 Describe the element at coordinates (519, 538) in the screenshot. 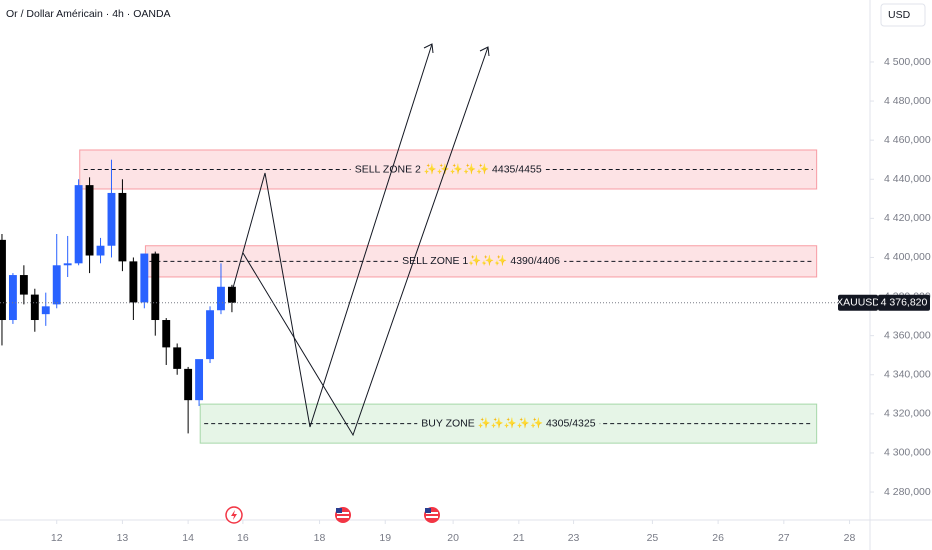

I see `x-tick-label: 21` at that location.